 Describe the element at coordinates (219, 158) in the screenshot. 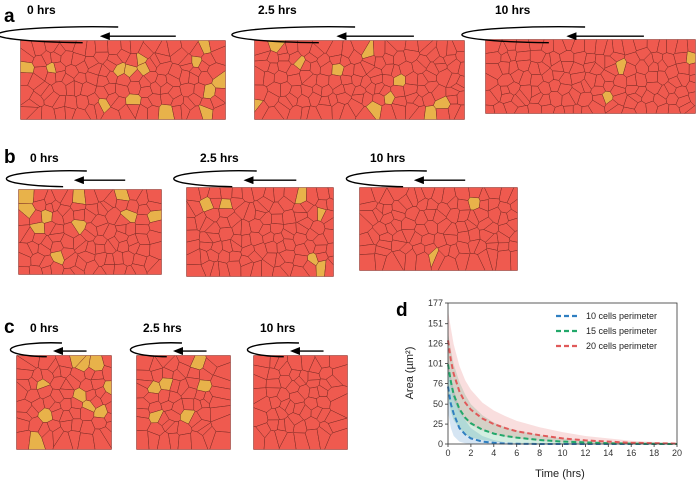

I see `time-label-b-1: 2.5 hrs` at that location.